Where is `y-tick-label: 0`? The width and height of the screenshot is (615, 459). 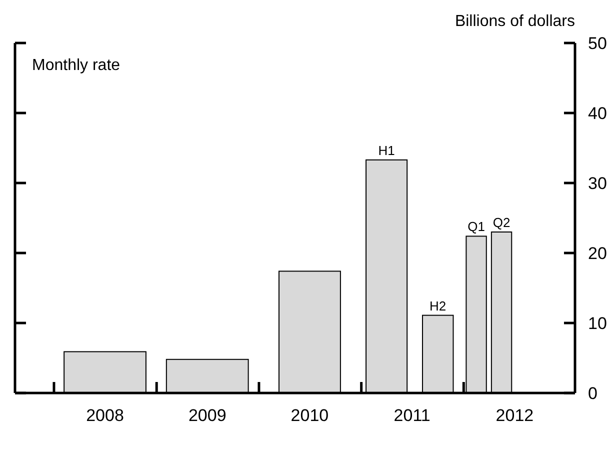 y-tick-label: 0 is located at coordinates (593, 393).